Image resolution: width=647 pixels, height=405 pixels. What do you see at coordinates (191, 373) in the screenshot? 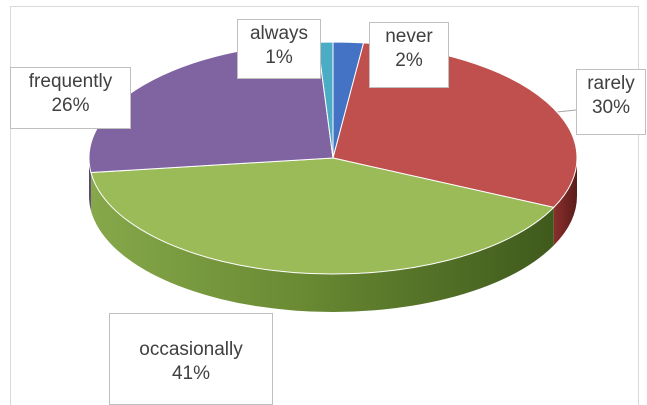
I see `slice-label-value: 41%` at bounding box center [191, 373].